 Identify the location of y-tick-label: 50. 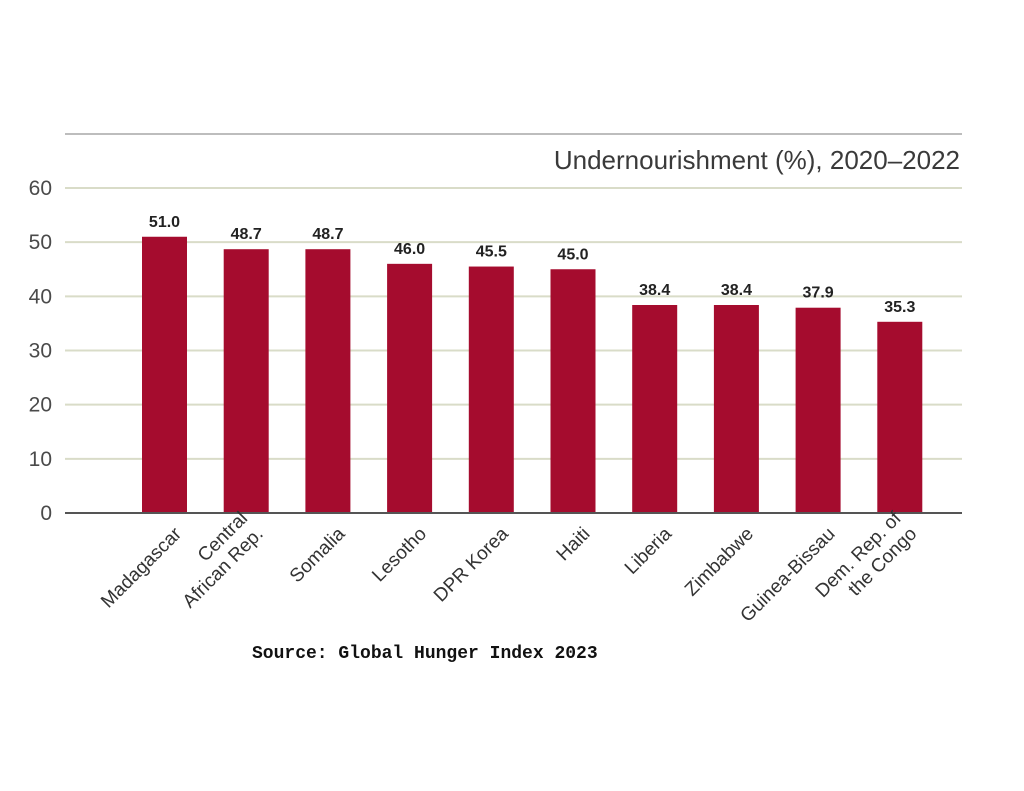
(40, 242).